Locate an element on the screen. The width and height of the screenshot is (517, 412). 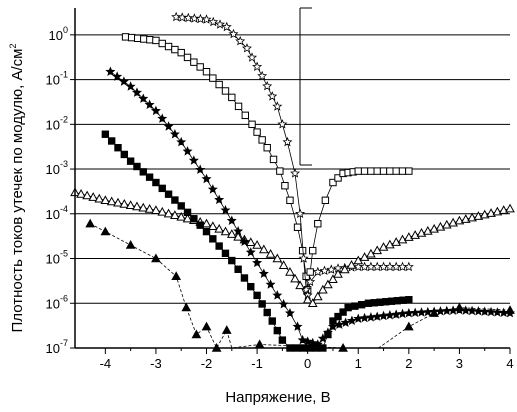
y-axis-label: Плотность токов утечек по модулю, А/см2 is located at coordinates (17, 188).